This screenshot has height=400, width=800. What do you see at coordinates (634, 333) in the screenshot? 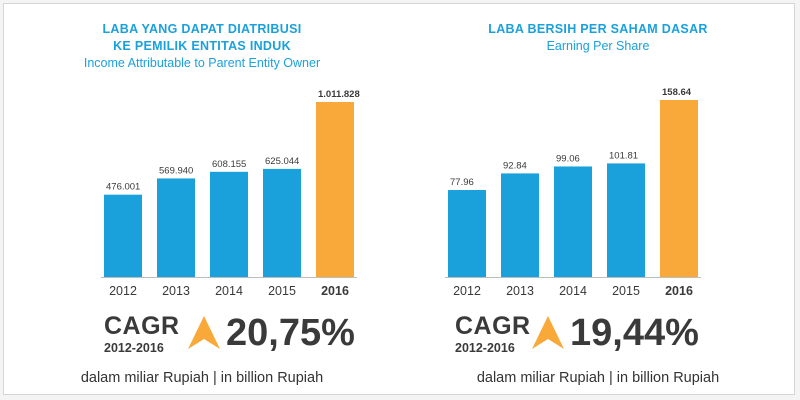
I see `cagr-value: 19,44%` at bounding box center [634, 333].